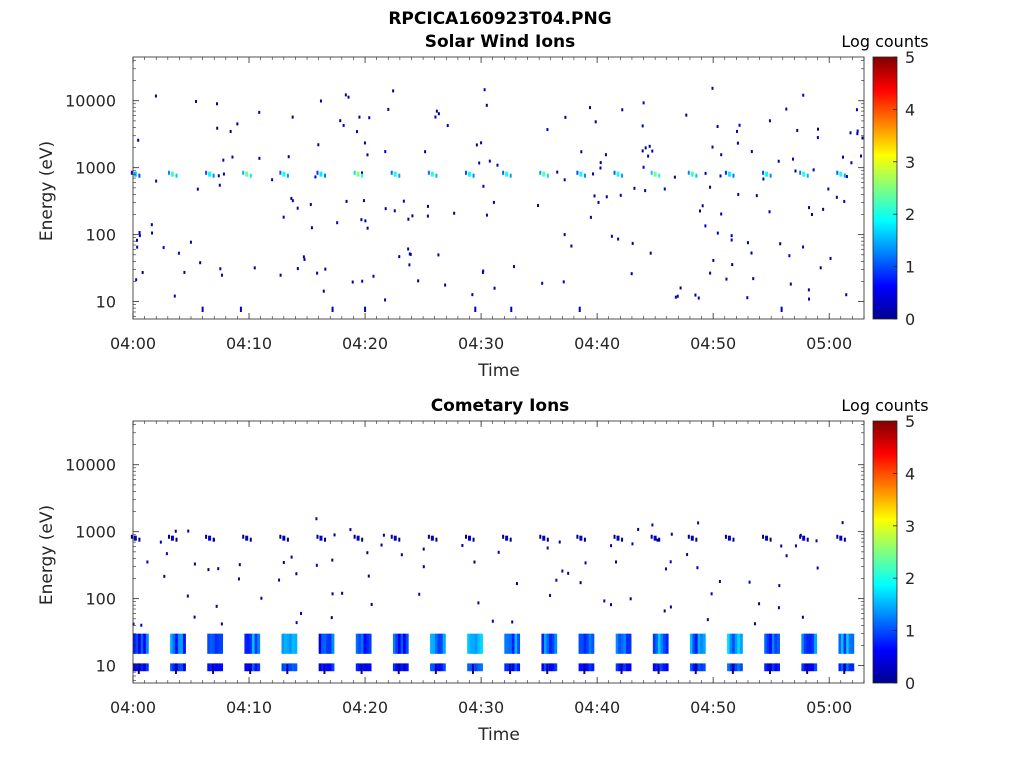 This screenshot has height=768, width=1024. What do you see at coordinates (90, 465) in the screenshot?
I see `y-tick-label: 10000` at bounding box center [90, 465].